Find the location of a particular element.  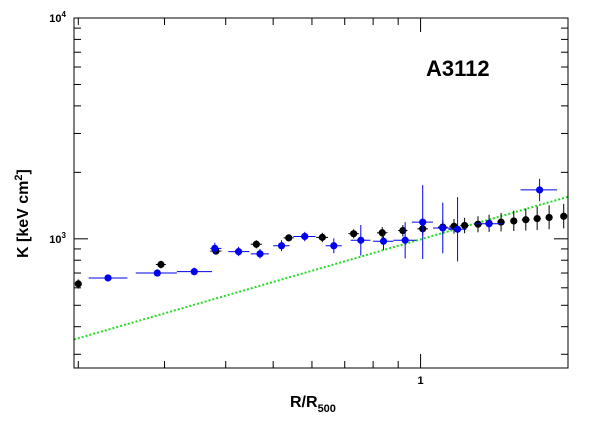

y-tick-label: 10³ is located at coordinates (57, 238).